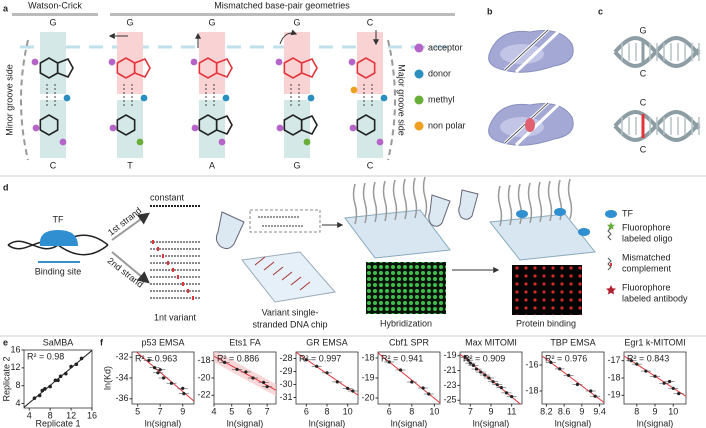  Describe the element at coordinates (213, 411) in the screenshot. I see `x-tick-label: 4` at that location.